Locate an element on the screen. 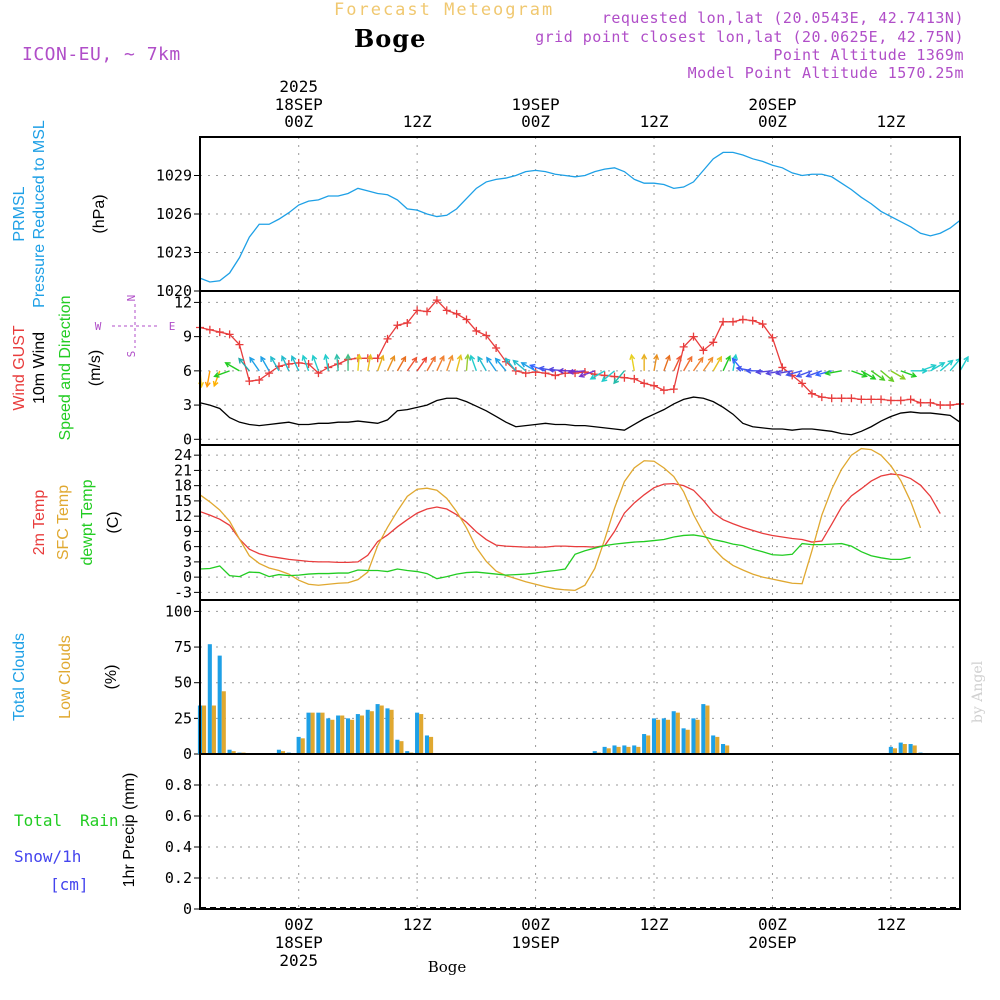  top-tick-label: 00Z is located at coordinates (772, 121).